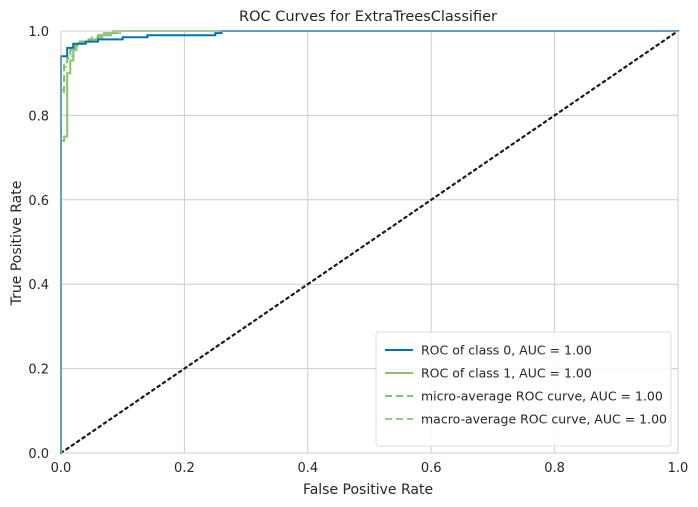  I want to click on x-axis-label: False Positive Rate, so click(368, 490).